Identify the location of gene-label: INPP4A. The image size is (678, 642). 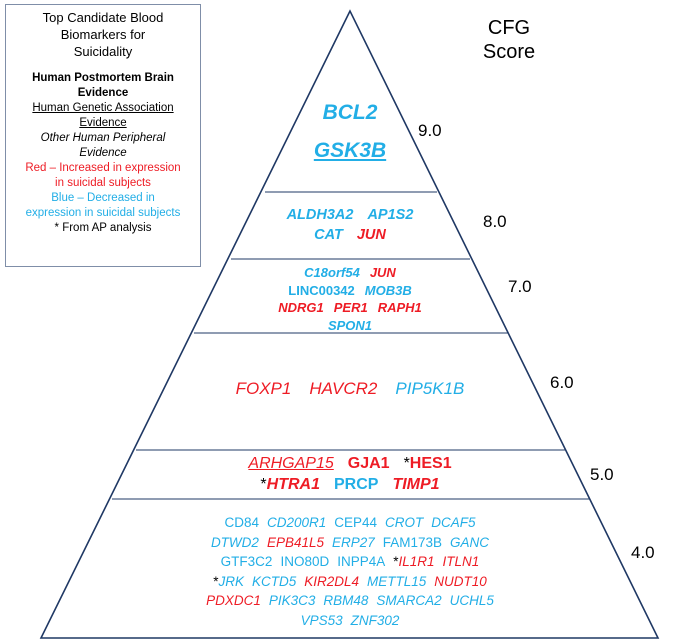
(361, 562).